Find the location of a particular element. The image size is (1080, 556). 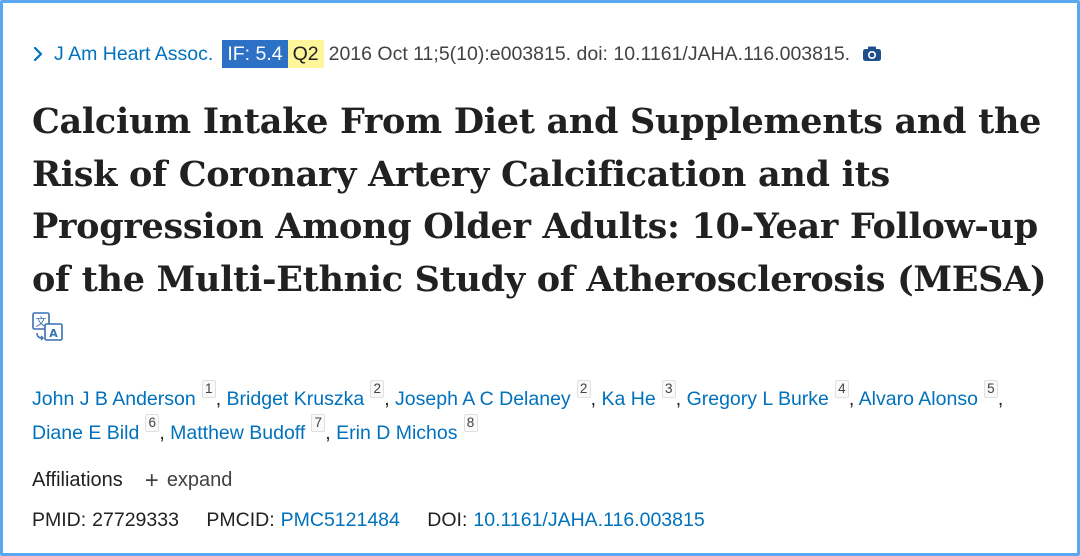

author-link: Bridget Kruszka is located at coordinates (295, 399).